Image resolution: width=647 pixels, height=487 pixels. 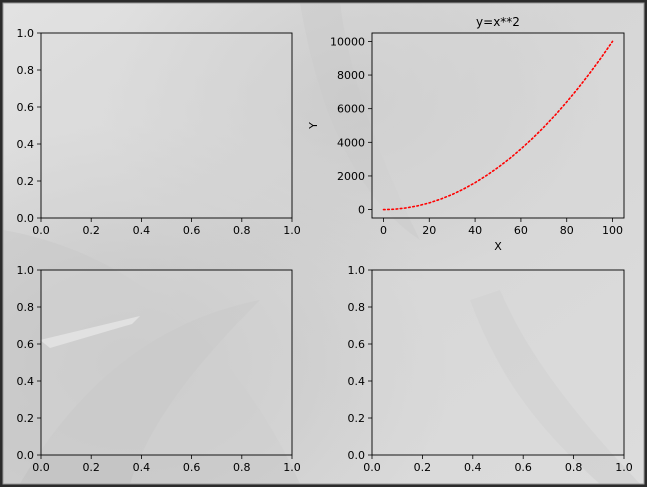 What do you see at coordinates (475, 230) in the screenshot?
I see `x-tick-label: 40` at bounding box center [475, 230].